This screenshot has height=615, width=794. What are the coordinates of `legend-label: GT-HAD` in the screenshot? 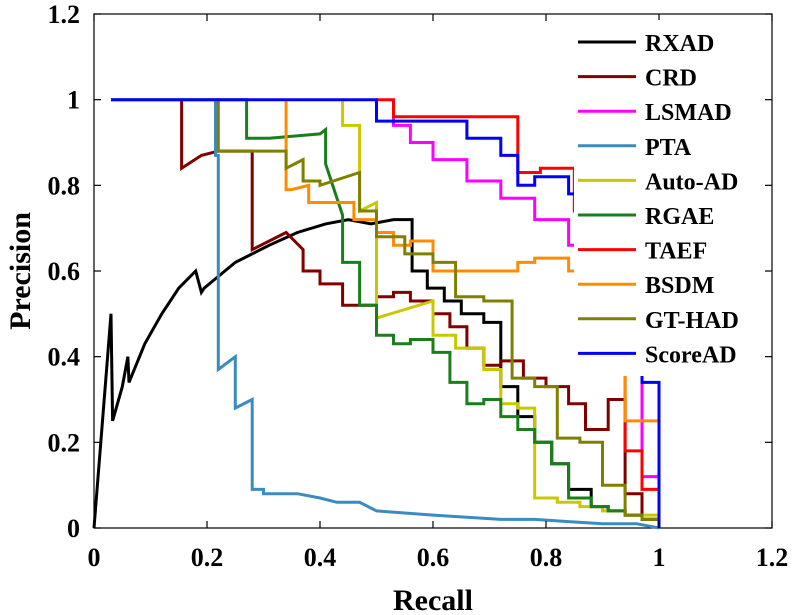 It's located at (692, 321).